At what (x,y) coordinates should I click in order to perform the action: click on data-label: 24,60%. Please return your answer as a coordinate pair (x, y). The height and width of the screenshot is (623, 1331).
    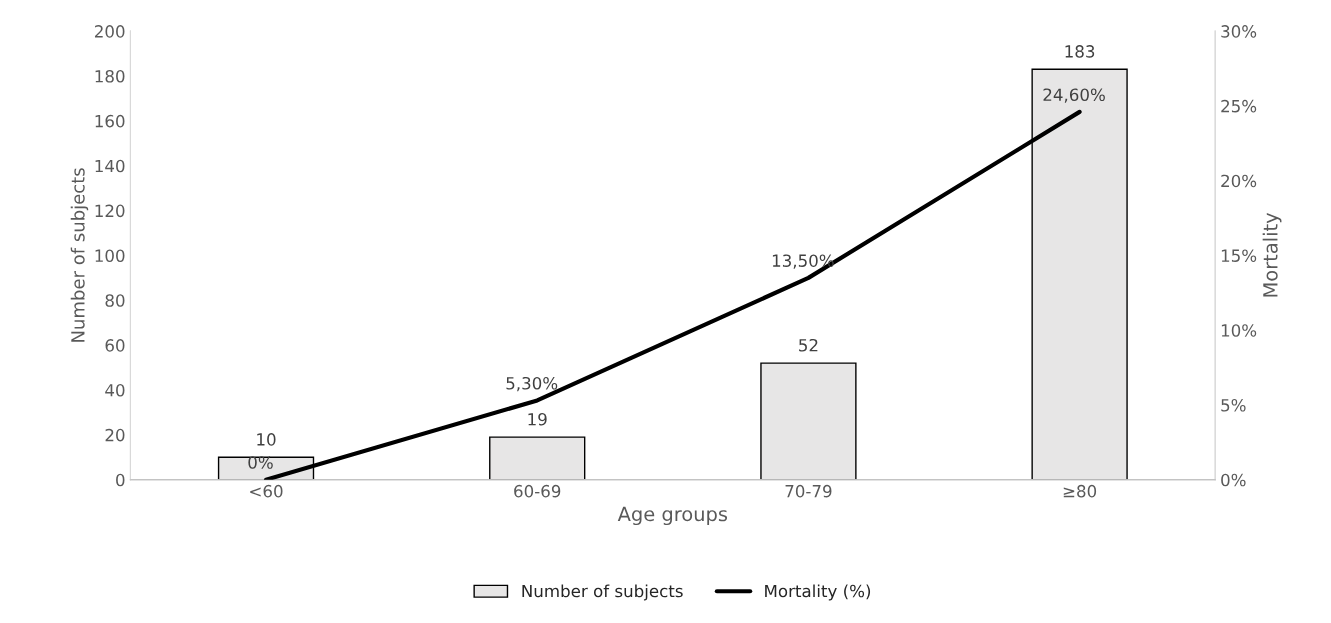
    Looking at the image, I should click on (1074, 95).